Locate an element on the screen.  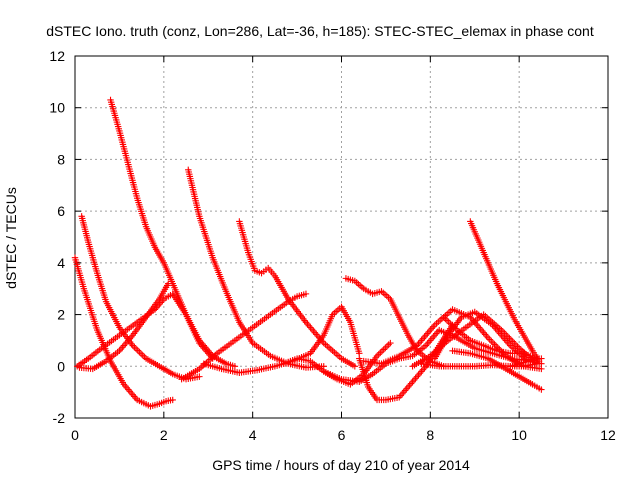
y-tick-label: -2 is located at coordinates (59, 418).